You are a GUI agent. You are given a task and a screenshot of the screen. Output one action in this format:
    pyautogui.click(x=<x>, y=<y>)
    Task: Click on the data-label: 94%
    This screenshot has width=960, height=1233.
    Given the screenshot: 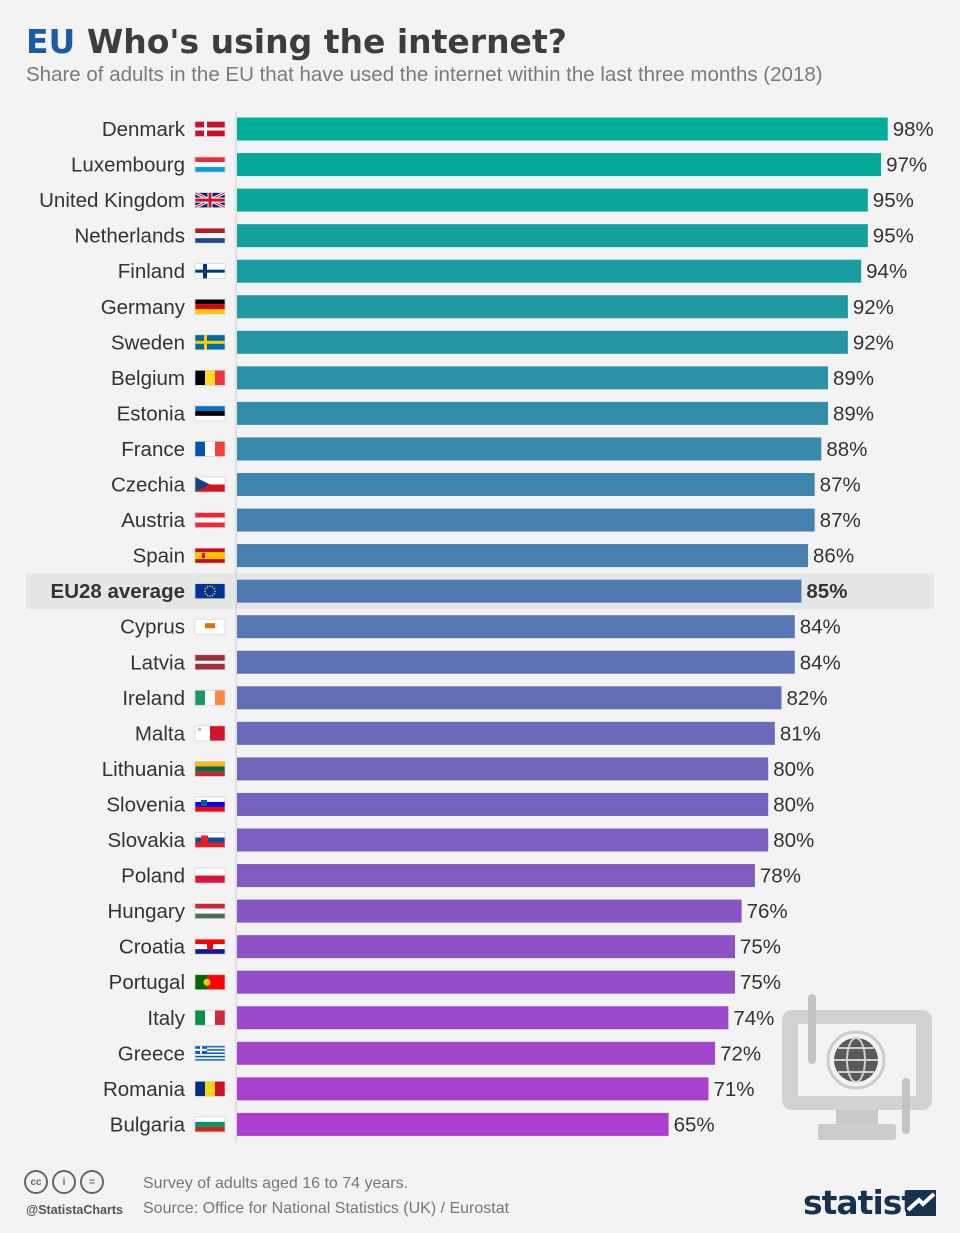 What is the action you would take?
    pyautogui.click(x=886, y=271)
    